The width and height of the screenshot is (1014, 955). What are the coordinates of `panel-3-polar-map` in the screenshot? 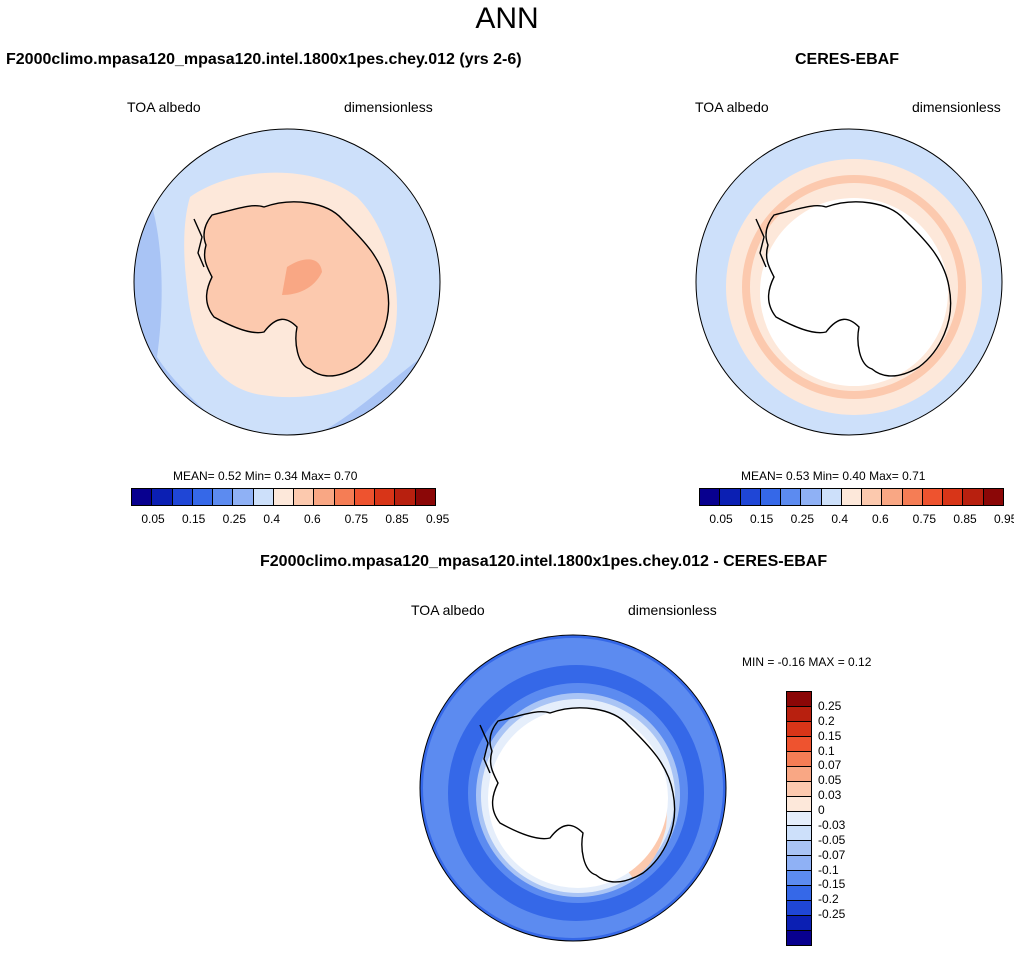 It's located at (573, 788).